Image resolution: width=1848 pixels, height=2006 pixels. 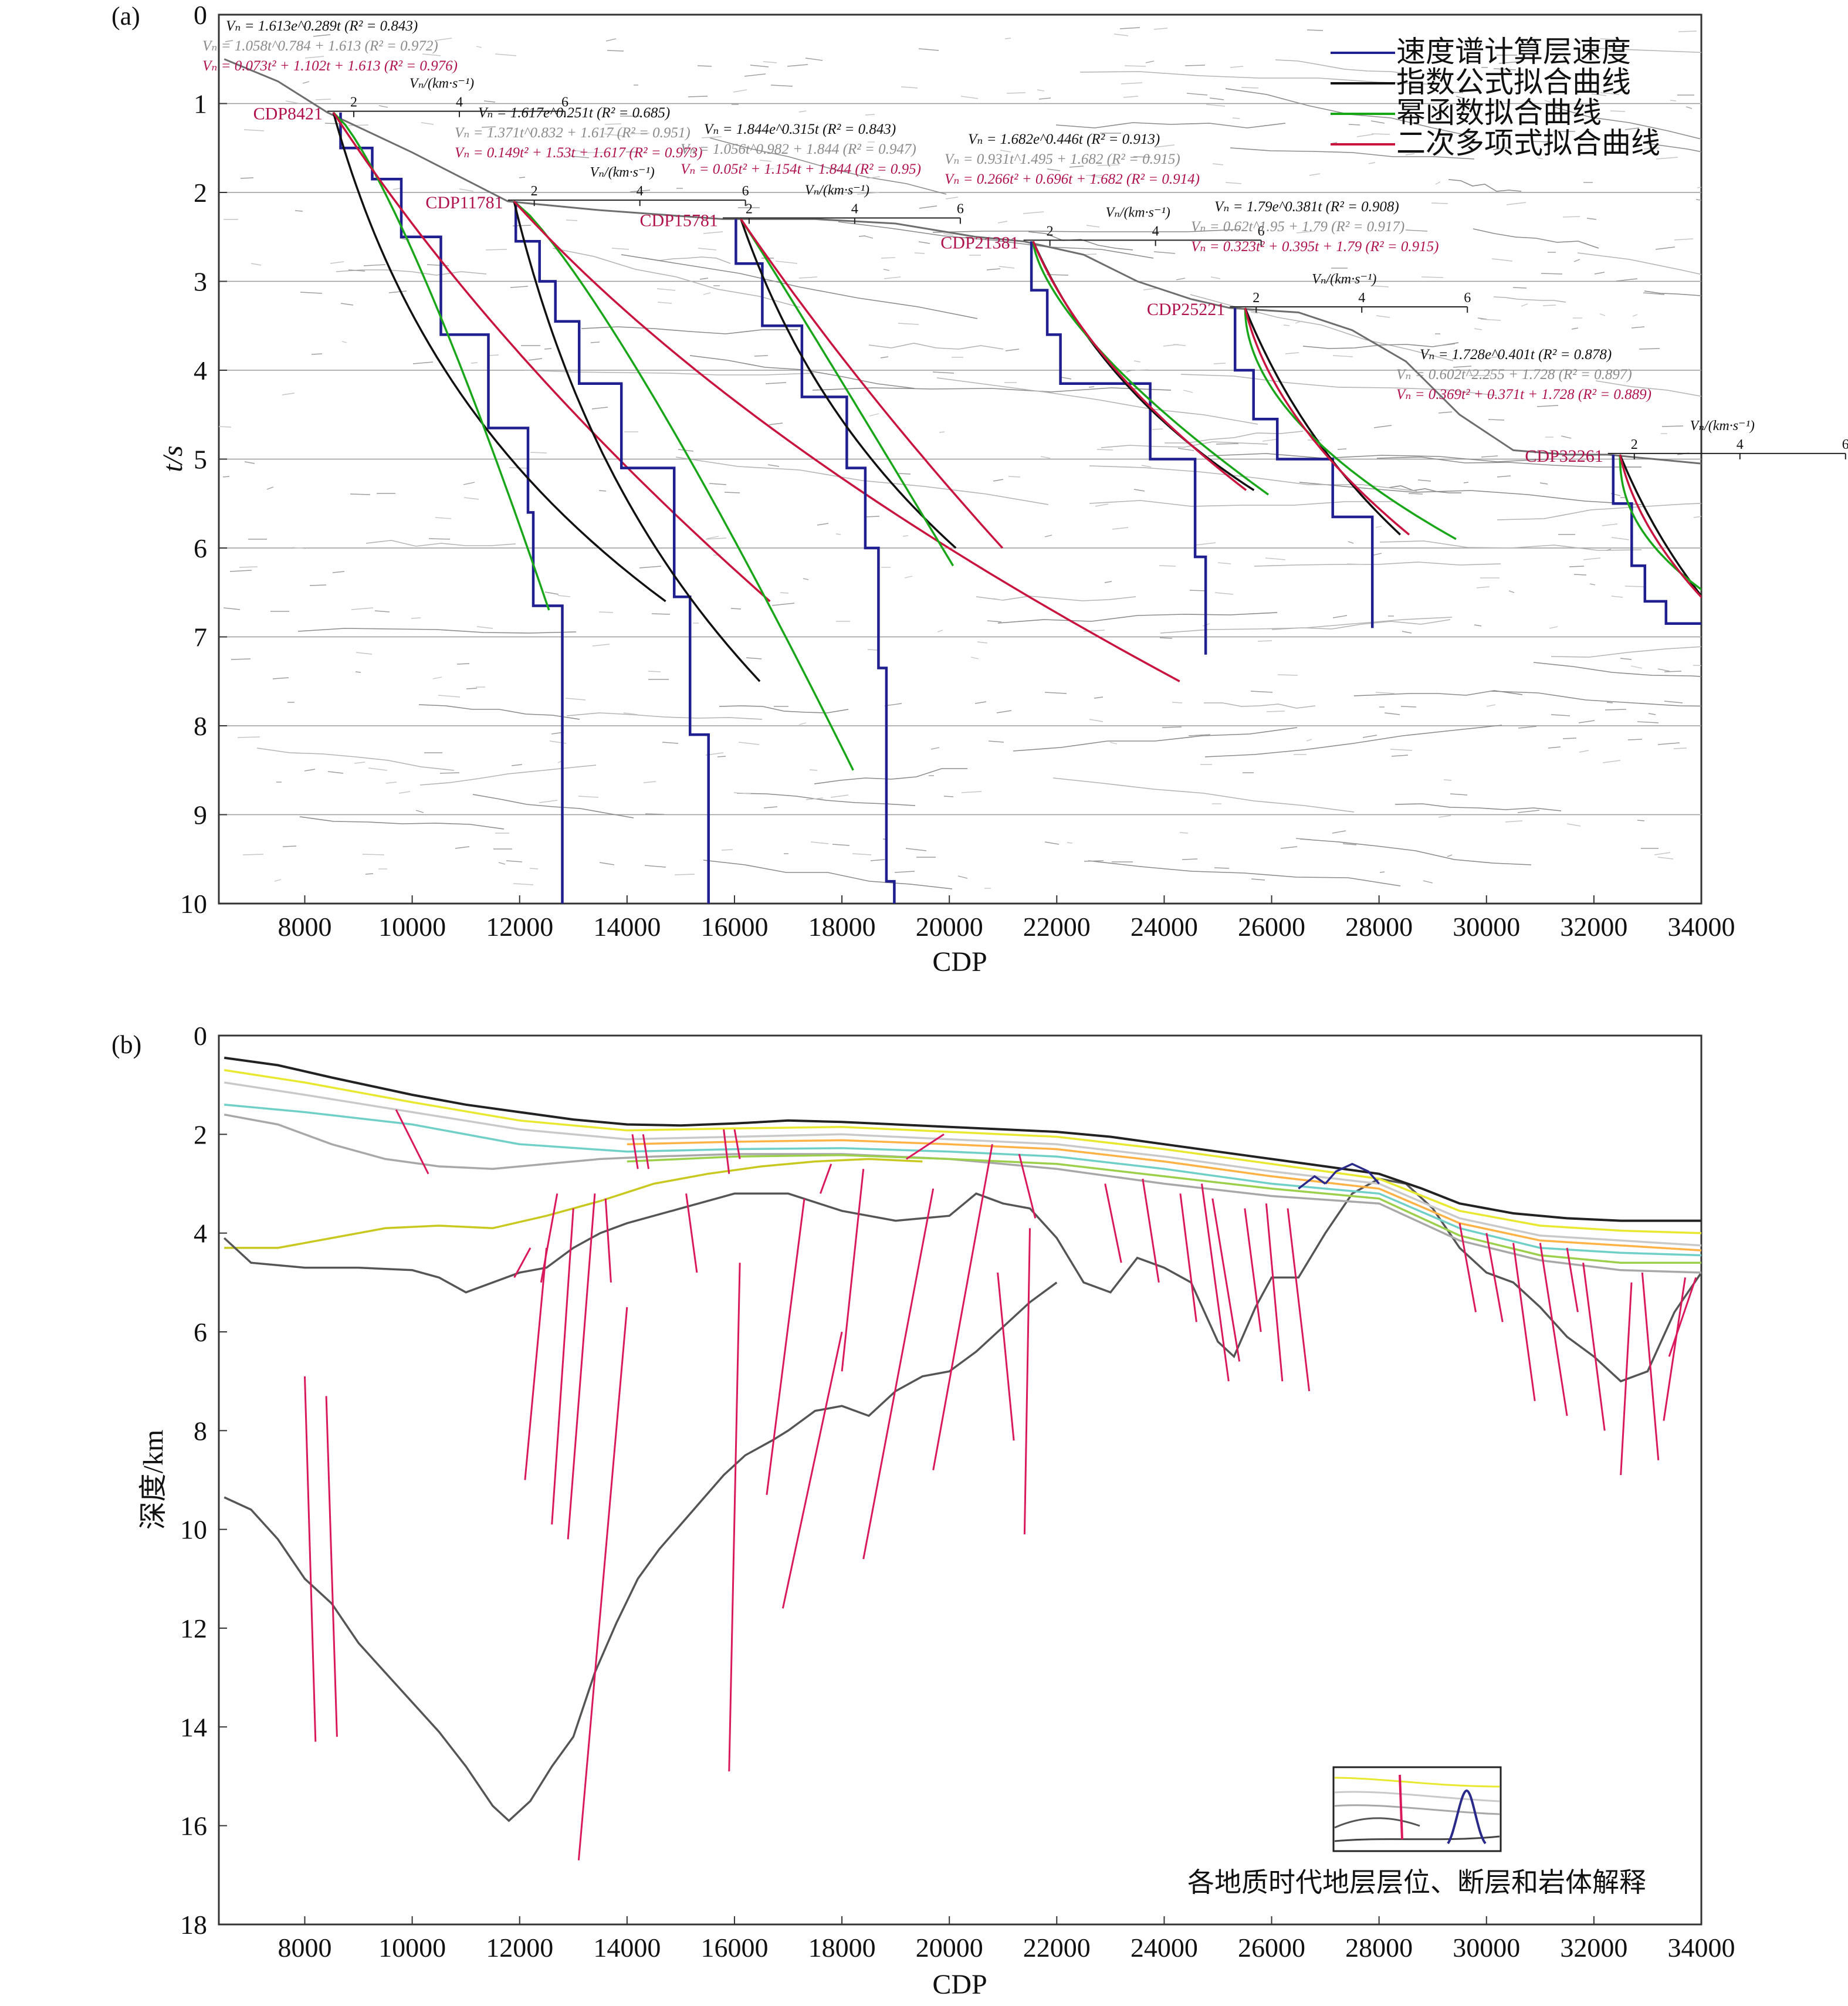 I want to click on velocity-axis: 2 4 6 Vₙ/(km·s⁻¹), so click(x=843, y=203).